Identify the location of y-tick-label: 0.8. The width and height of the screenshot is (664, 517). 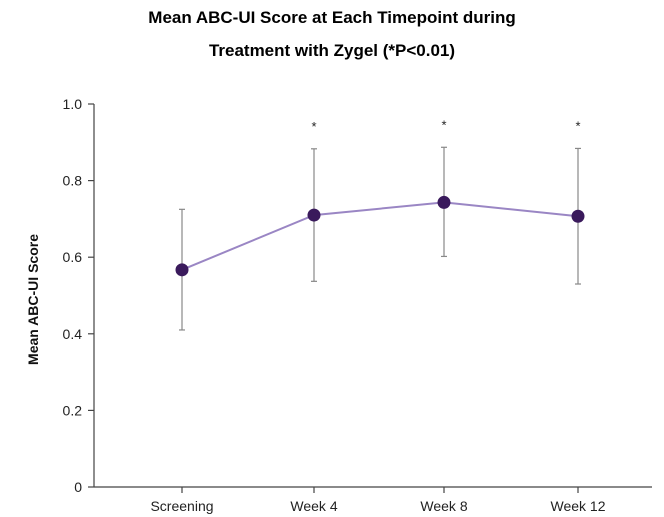
(73, 181).